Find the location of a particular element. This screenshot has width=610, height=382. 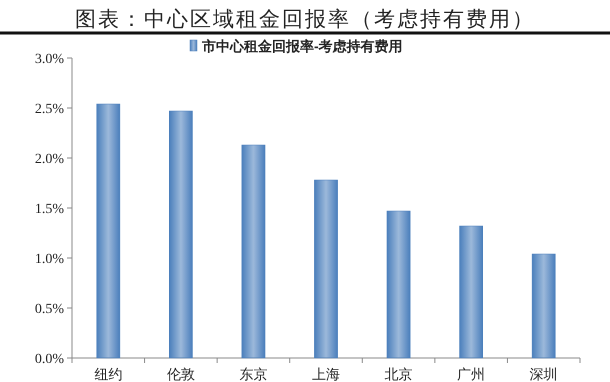

y-tick-label: 1.0% is located at coordinates (49, 259).